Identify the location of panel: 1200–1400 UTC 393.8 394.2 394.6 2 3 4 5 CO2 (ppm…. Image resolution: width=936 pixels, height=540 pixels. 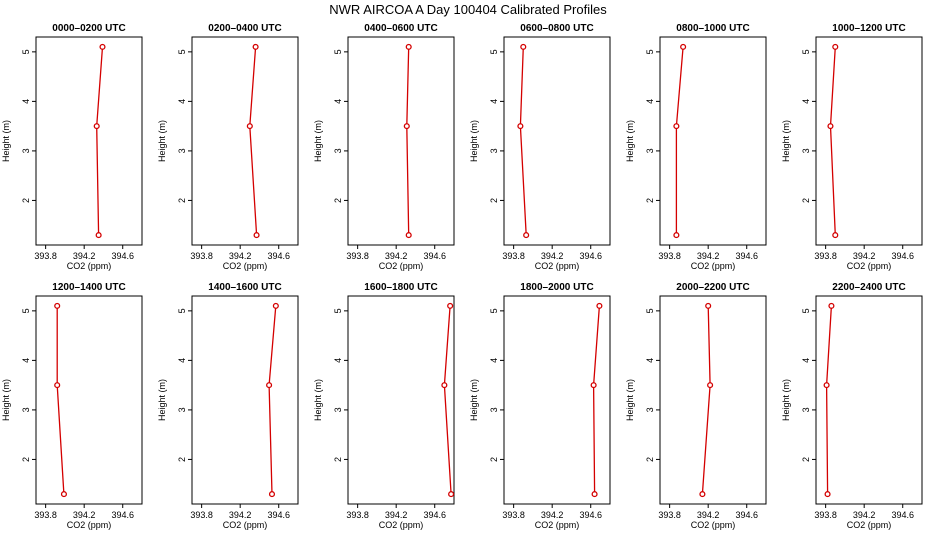
(72, 406).